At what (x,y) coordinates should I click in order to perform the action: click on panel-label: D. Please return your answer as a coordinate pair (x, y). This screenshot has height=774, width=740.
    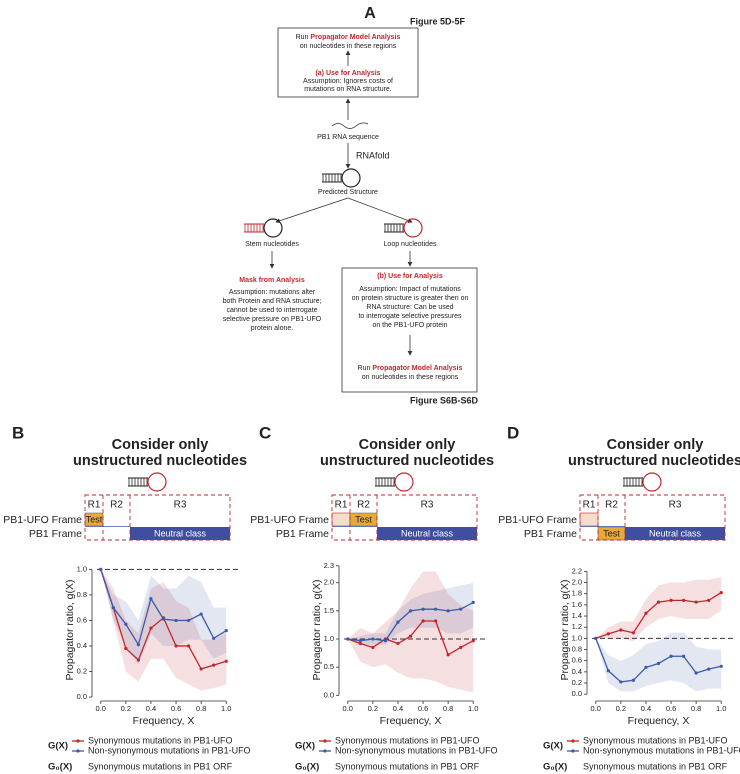
    Looking at the image, I should click on (513, 432).